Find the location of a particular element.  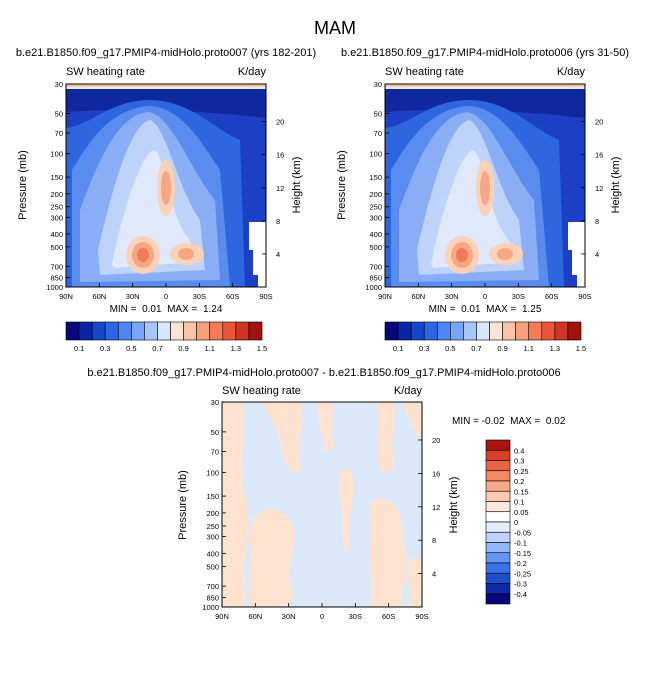

panel-c-colorbar is located at coordinates (498, 522).